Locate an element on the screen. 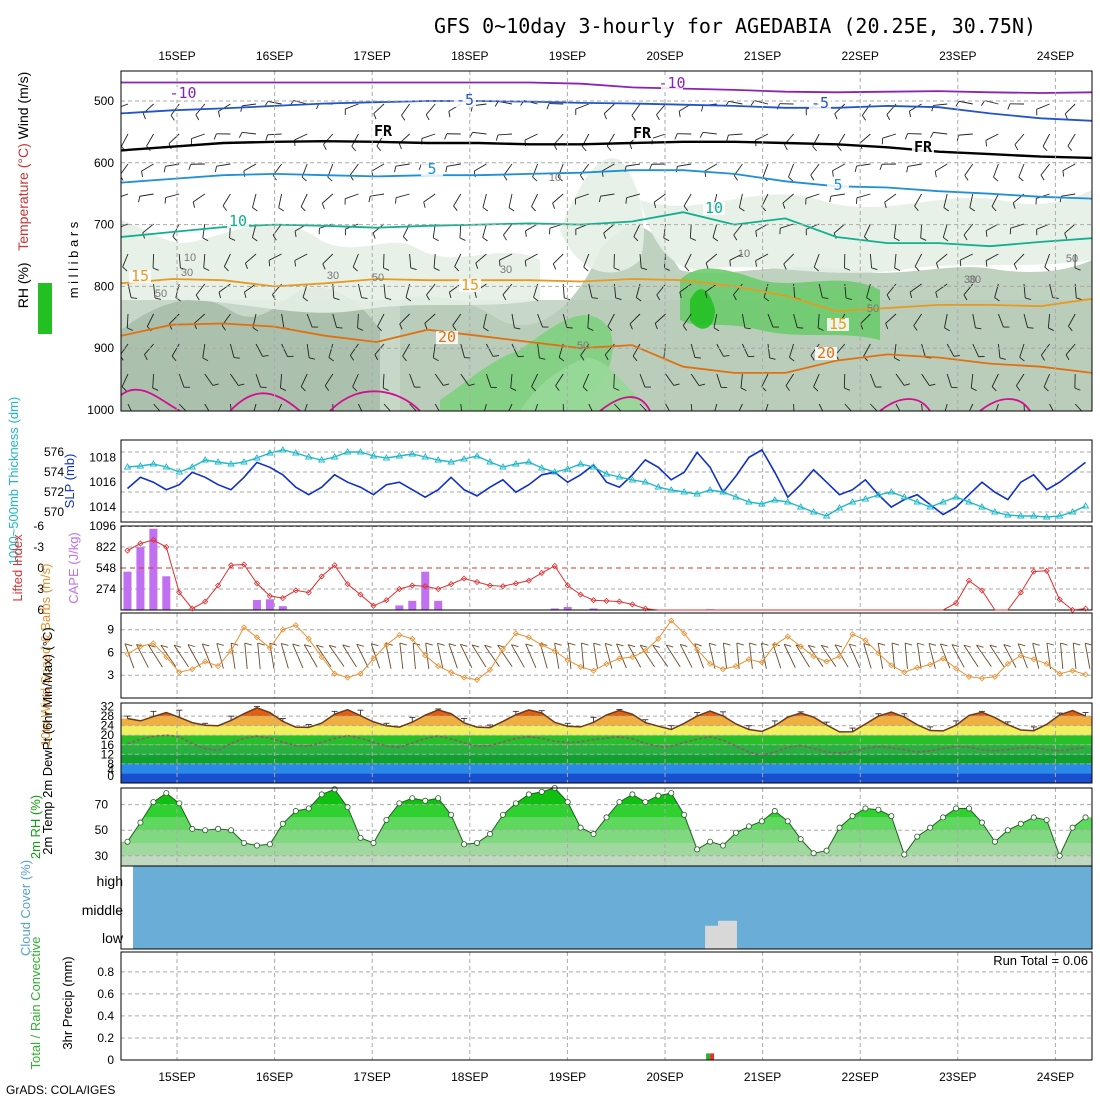 The width and height of the screenshot is (1100, 1100). temp-tick-label: 32 is located at coordinates (108, 707).